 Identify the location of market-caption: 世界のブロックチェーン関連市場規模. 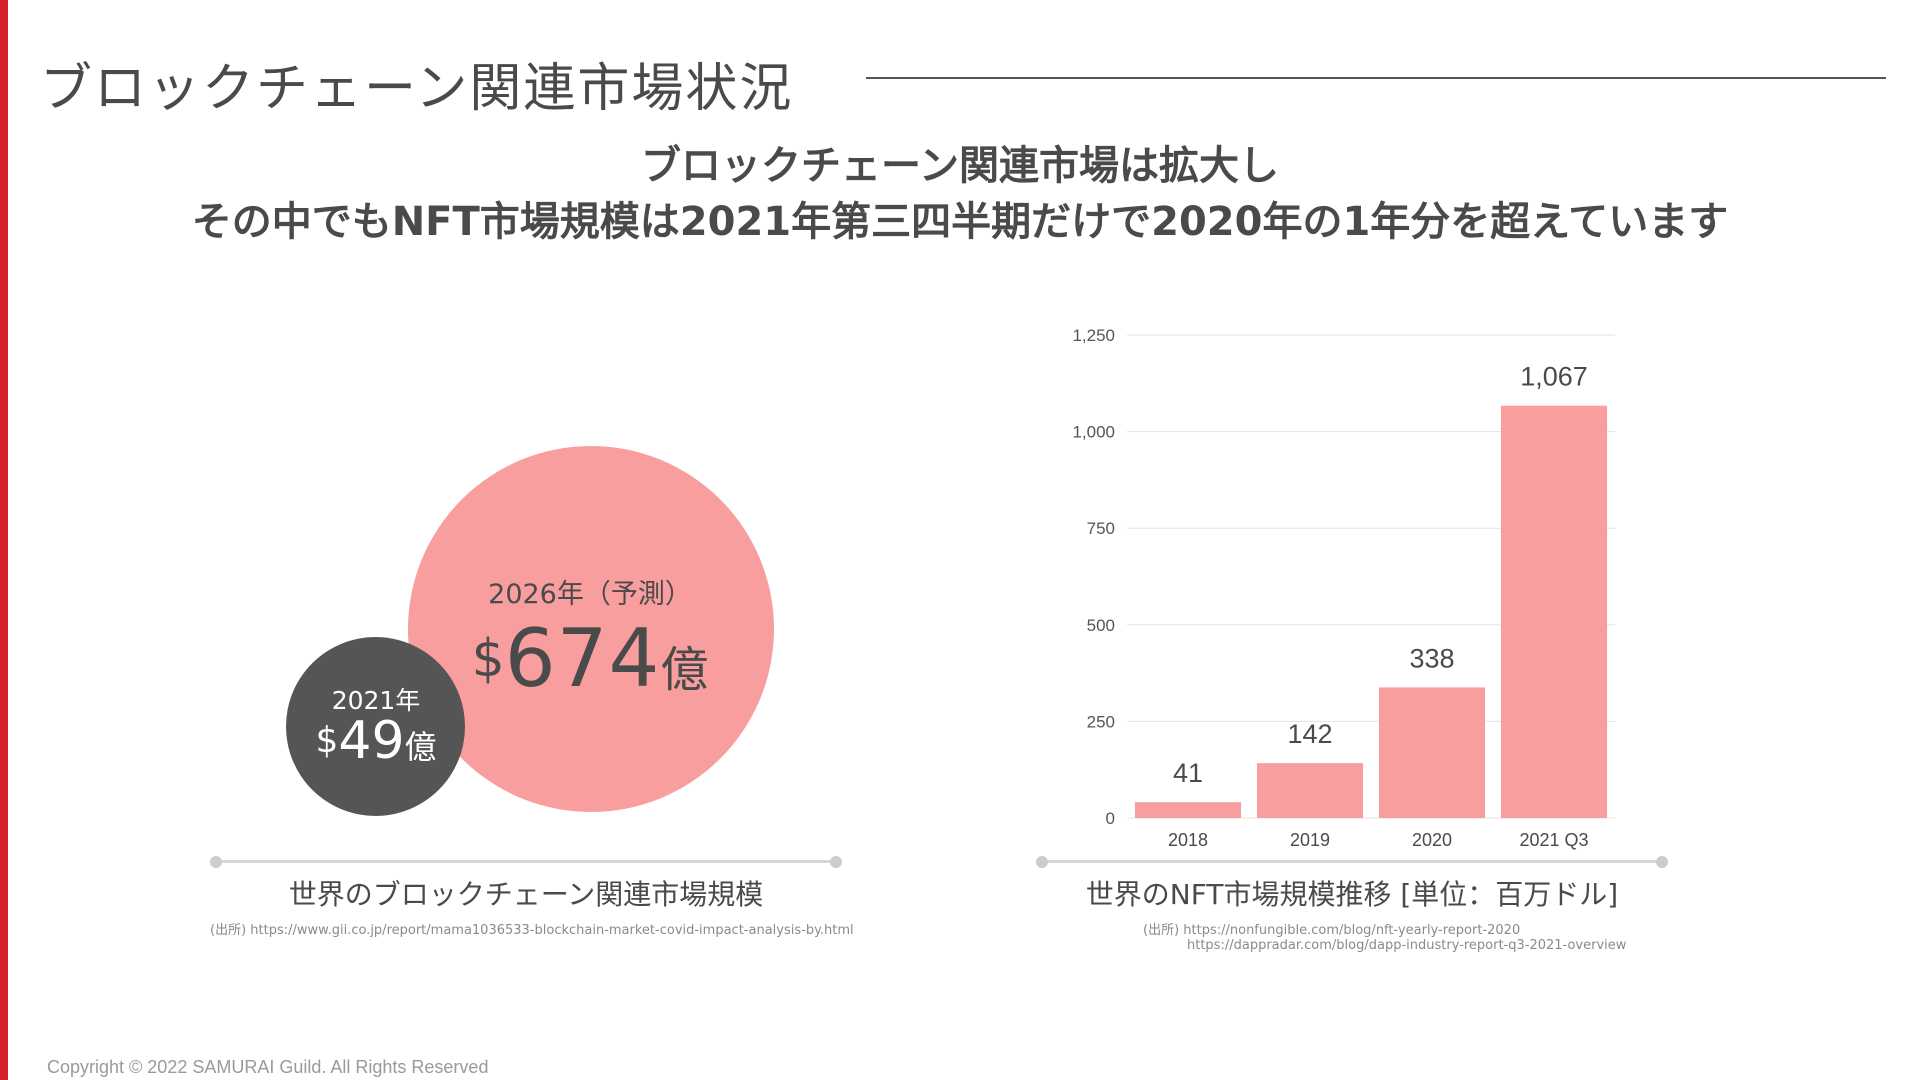
(526, 894).